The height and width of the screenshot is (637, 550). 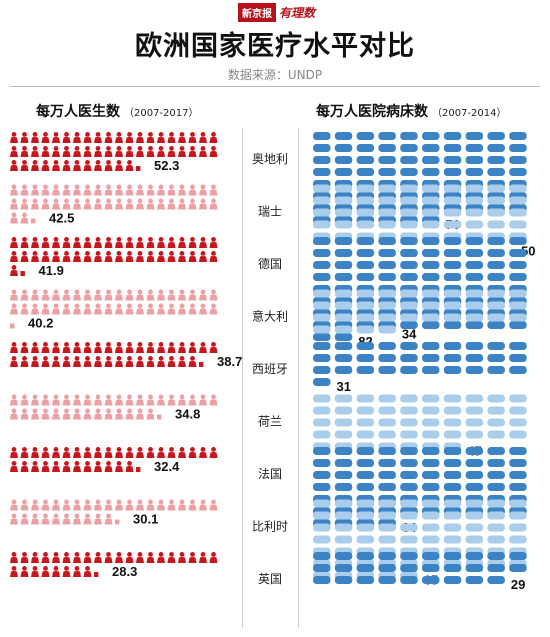 What do you see at coordinates (242, 378) in the screenshot?
I see `left-divider` at bounding box center [242, 378].